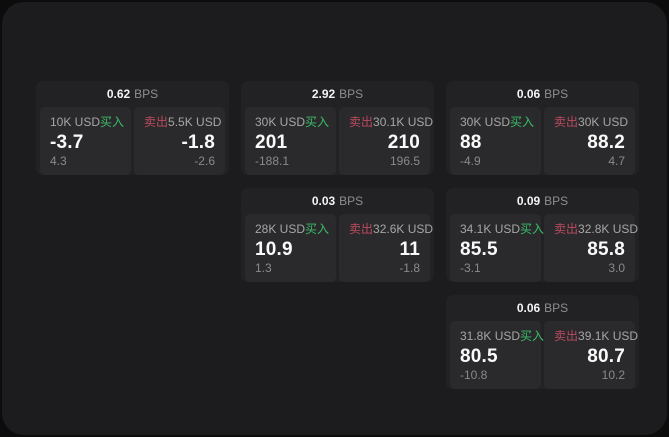 The width and height of the screenshot is (669, 437). Describe the element at coordinates (490, 229) in the screenshot. I see `buy-amount: 34.1K USD` at that location.